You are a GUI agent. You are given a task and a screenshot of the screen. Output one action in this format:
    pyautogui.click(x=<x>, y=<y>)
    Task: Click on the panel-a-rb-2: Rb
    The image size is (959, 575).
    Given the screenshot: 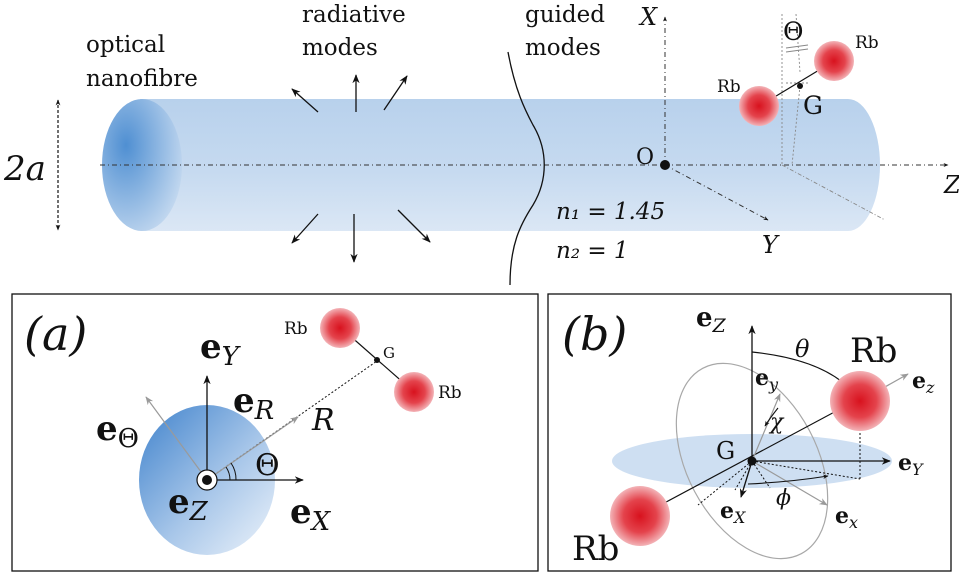 What is the action you would take?
    pyautogui.click(x=450, y=393)
    